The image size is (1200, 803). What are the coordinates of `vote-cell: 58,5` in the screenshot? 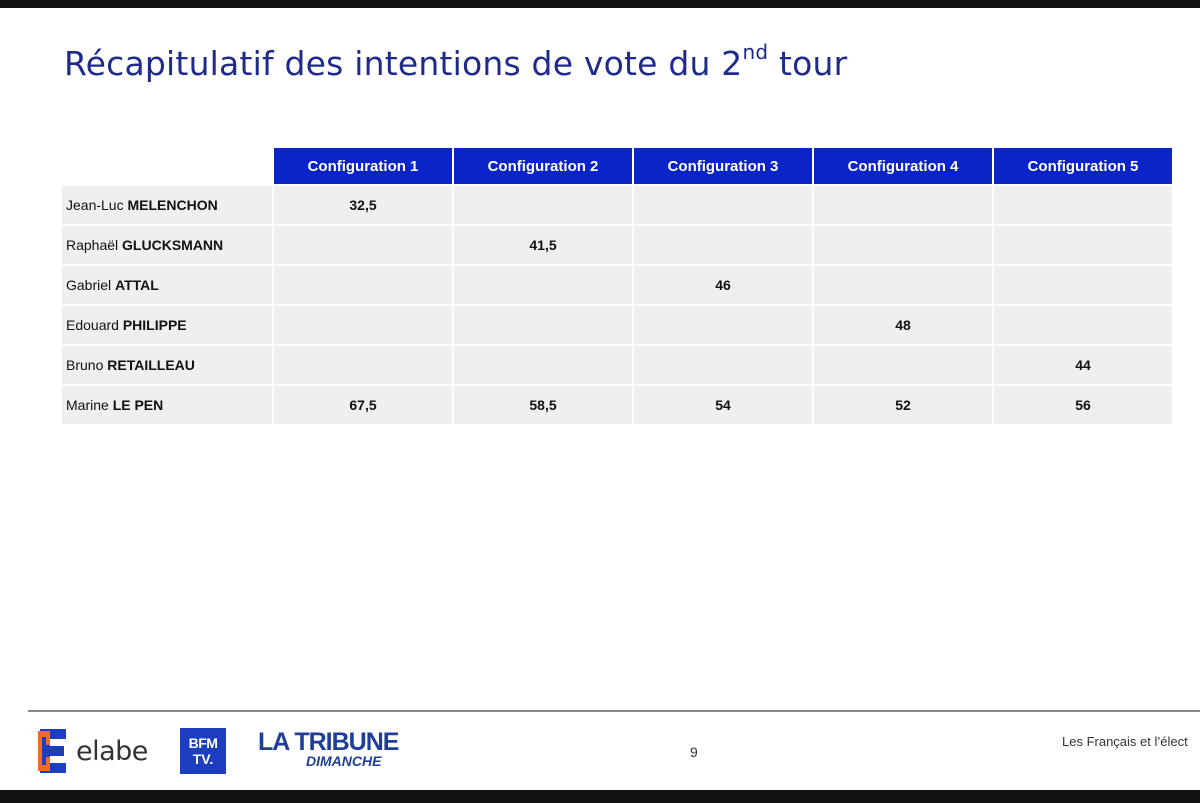 It's located at (543, 405).